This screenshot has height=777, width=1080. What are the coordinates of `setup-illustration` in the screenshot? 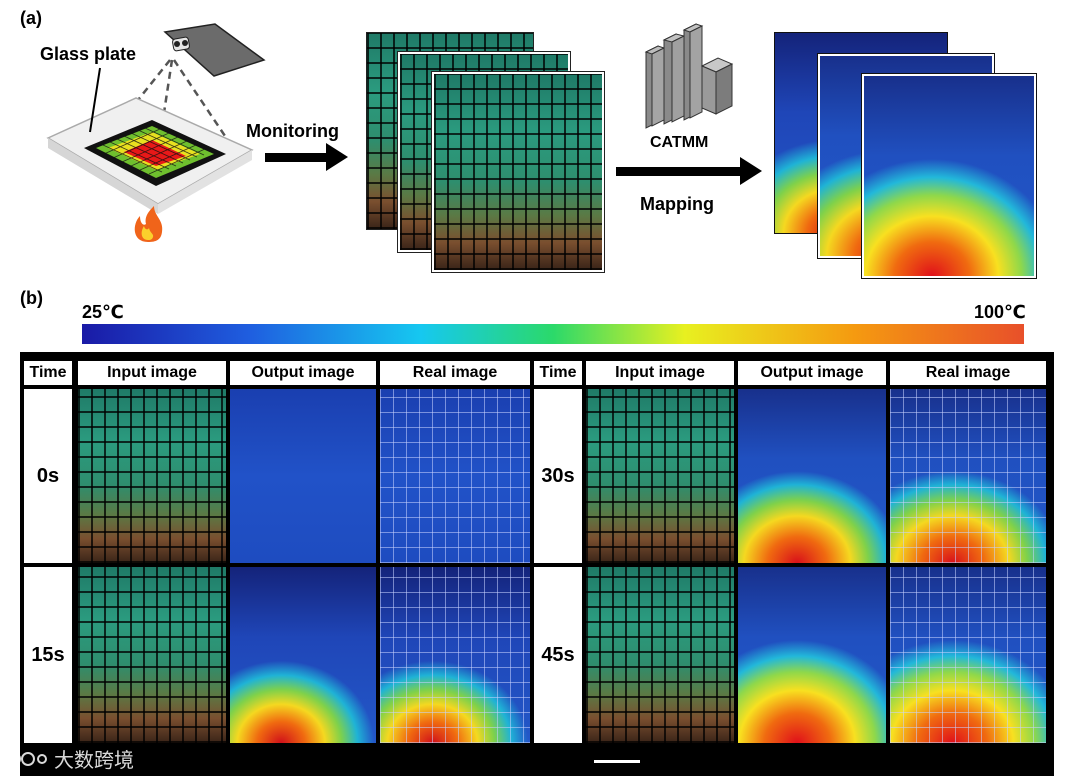 It's located at (155, 135).